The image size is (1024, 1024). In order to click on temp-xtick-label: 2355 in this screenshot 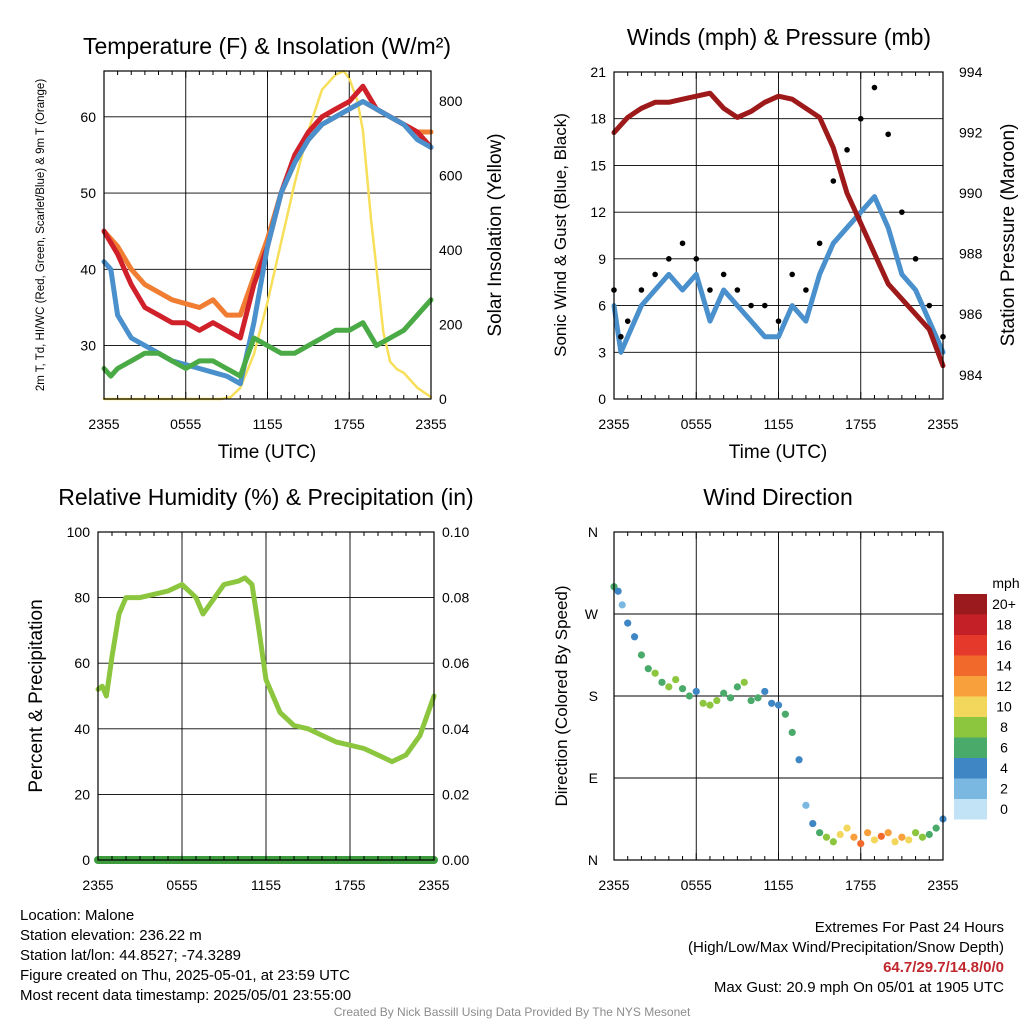, I will do `click(103, 424)`.